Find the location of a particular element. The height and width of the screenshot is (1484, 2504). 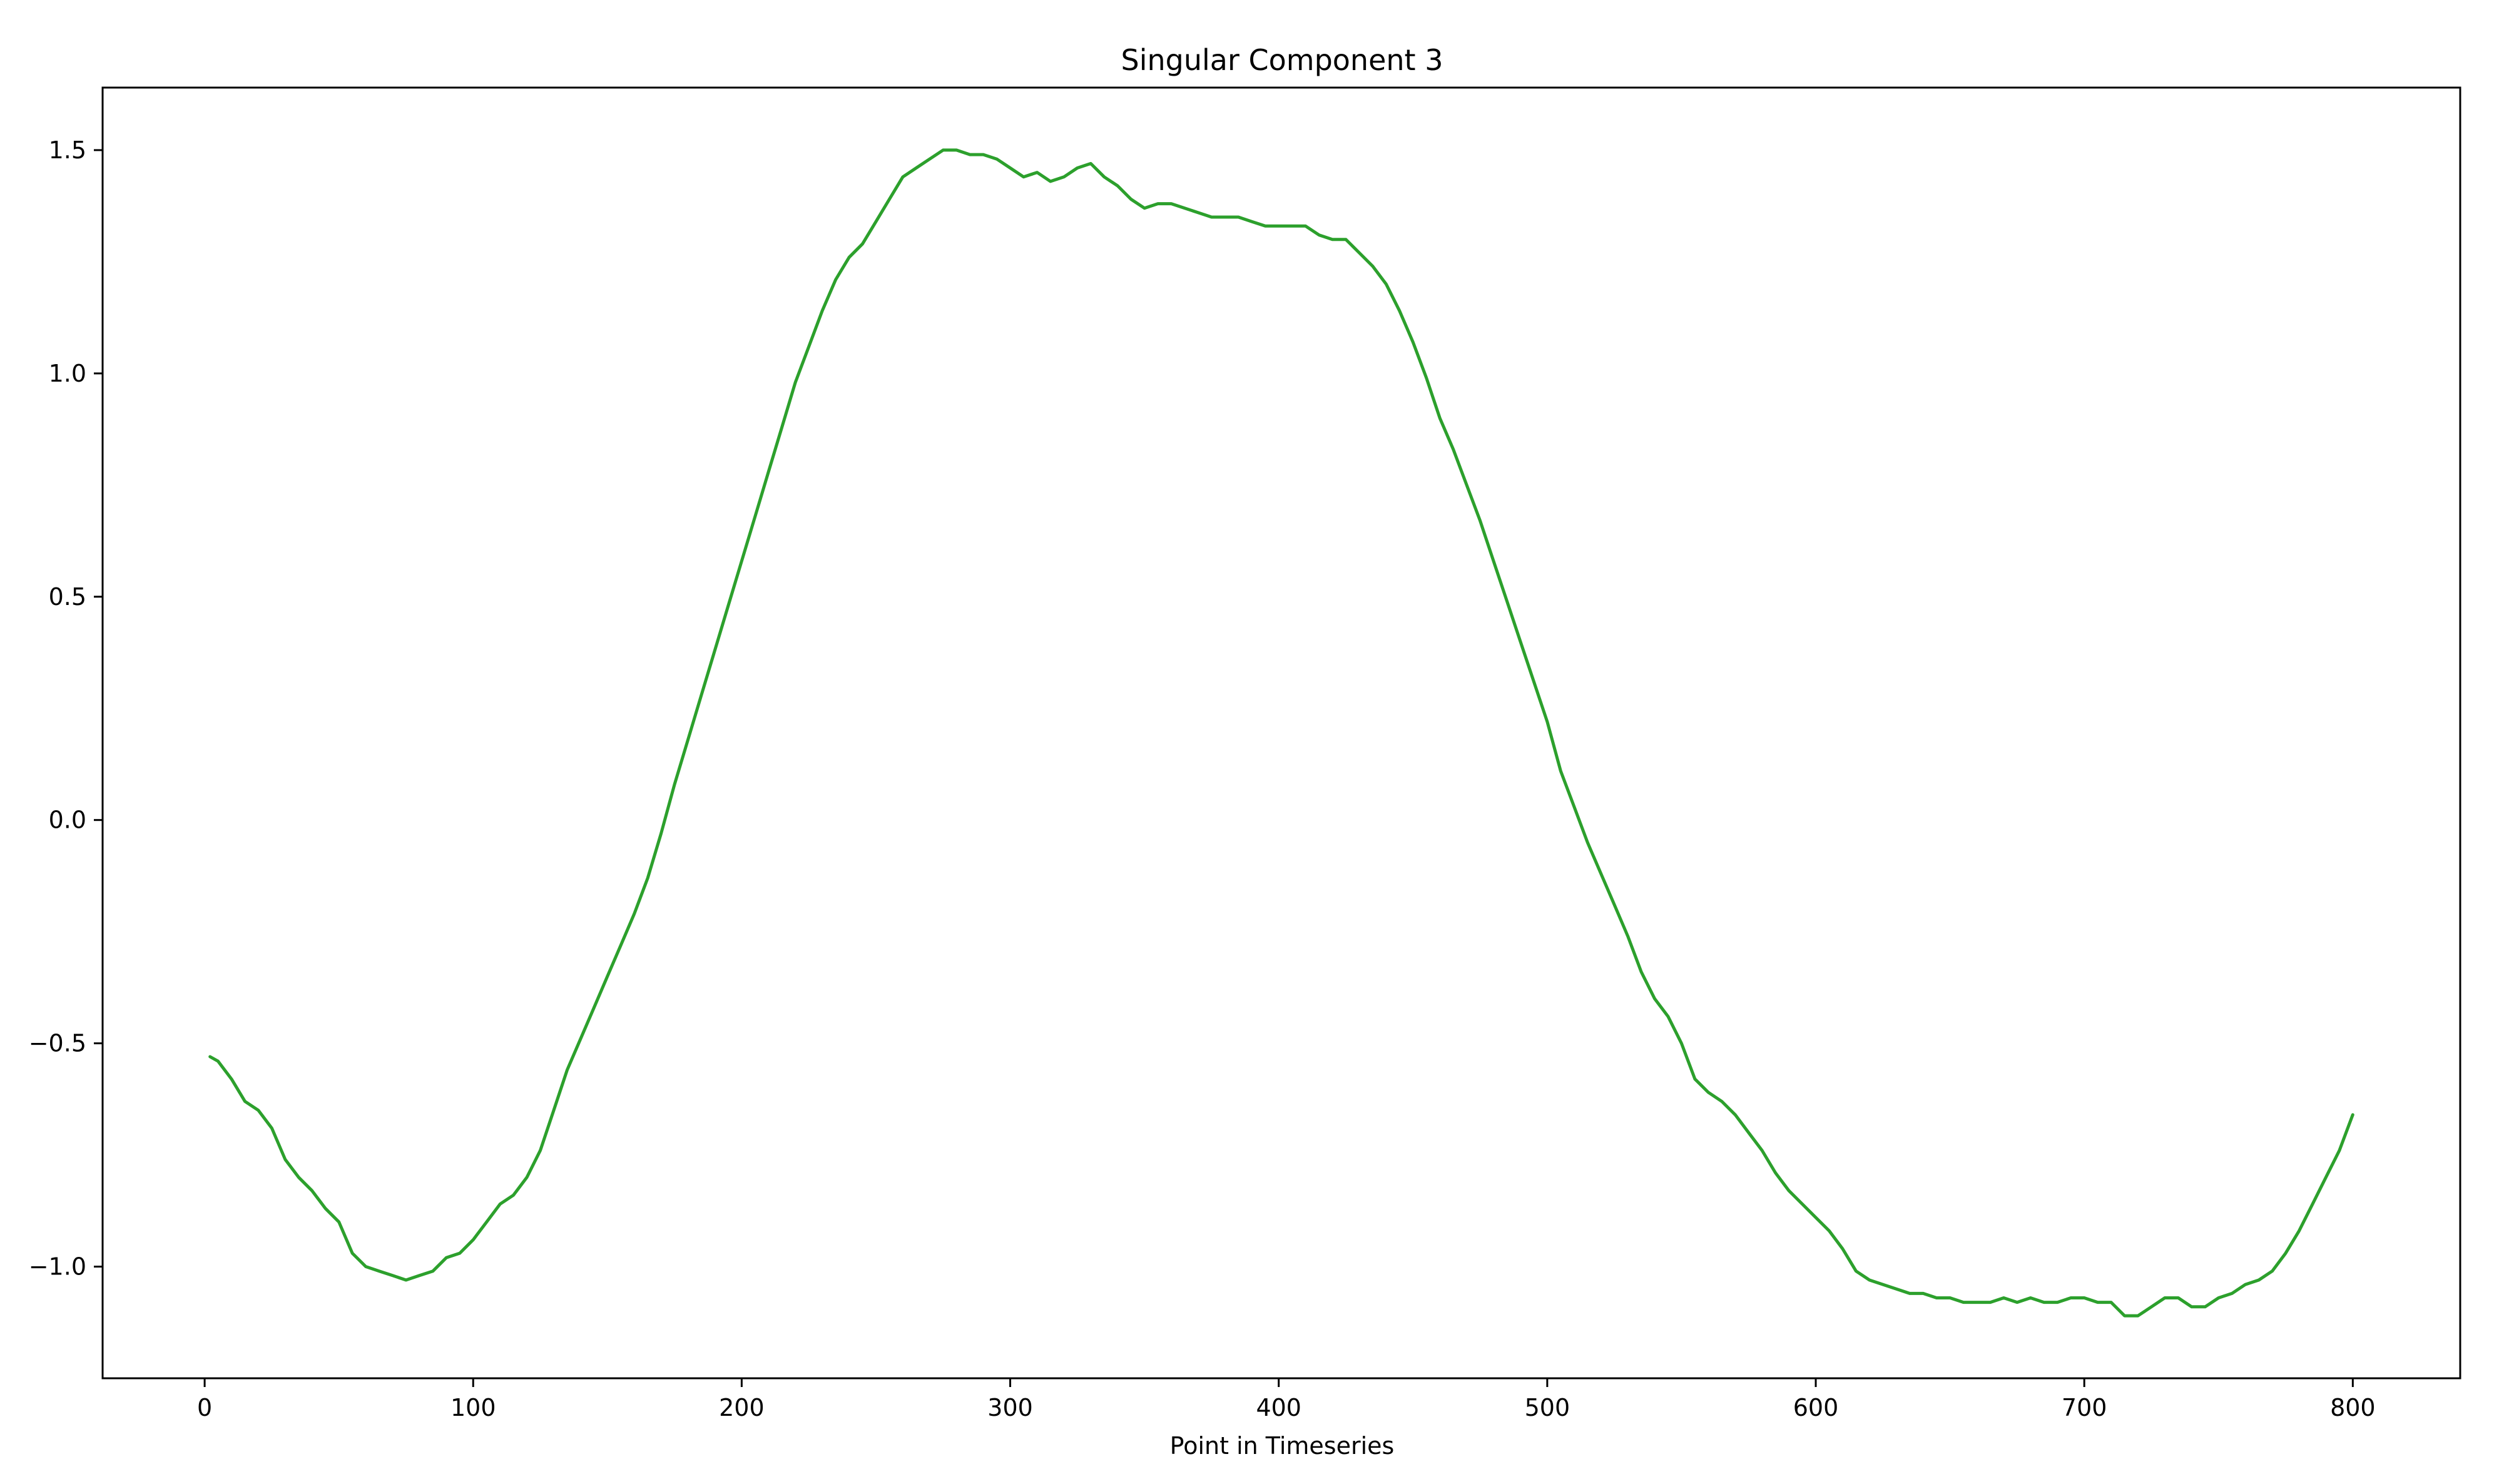

x-tick-label: 600 is located at coordinates (1816, 1408).